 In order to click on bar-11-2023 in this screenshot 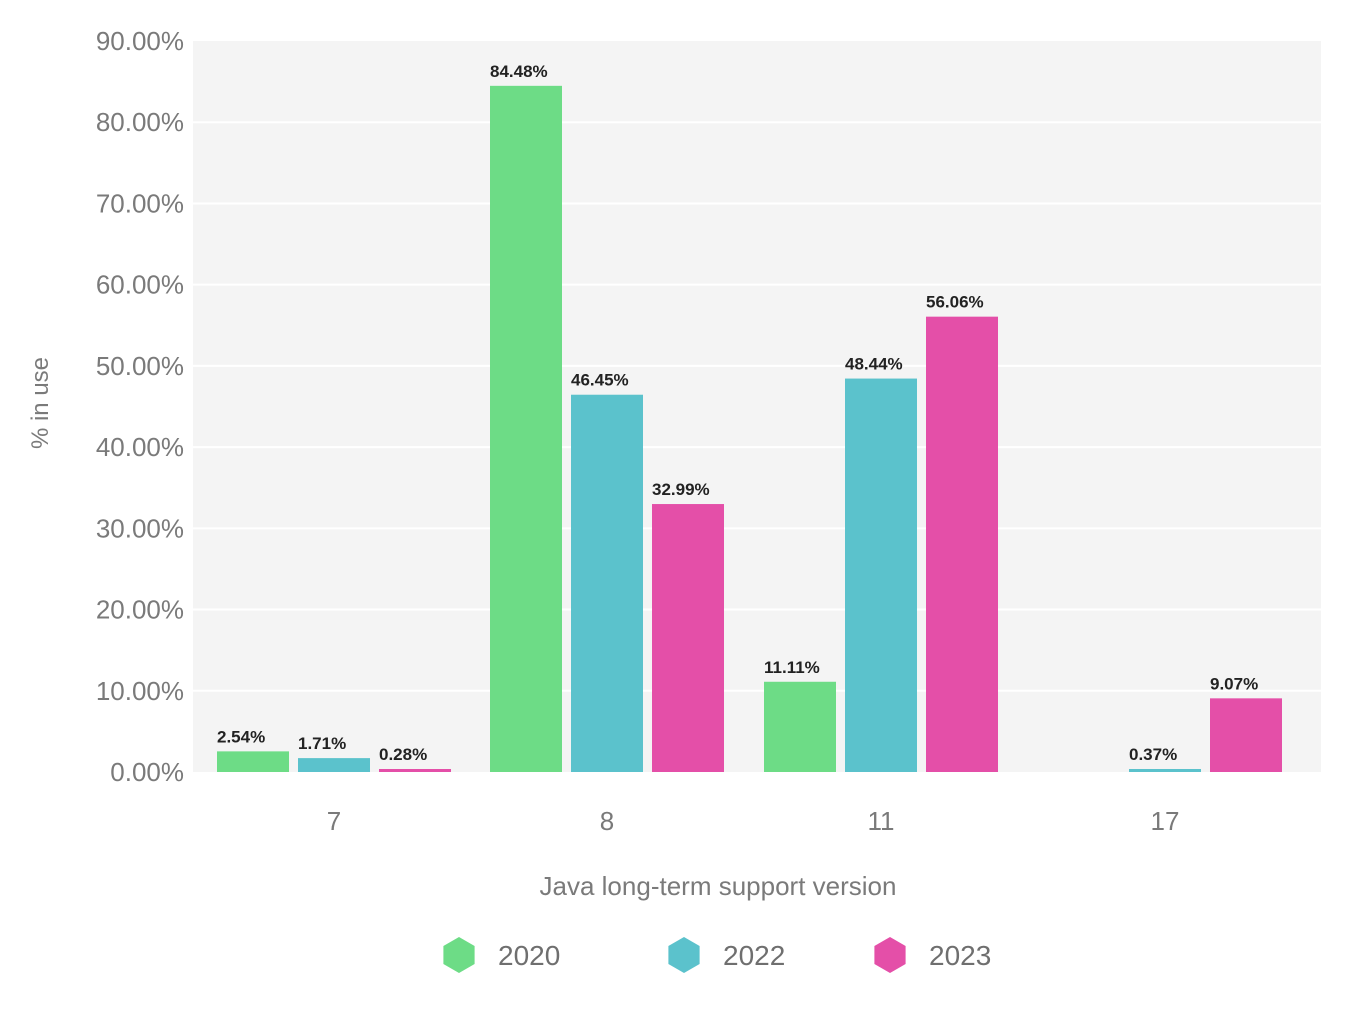, I will do `click(962, 544)`.